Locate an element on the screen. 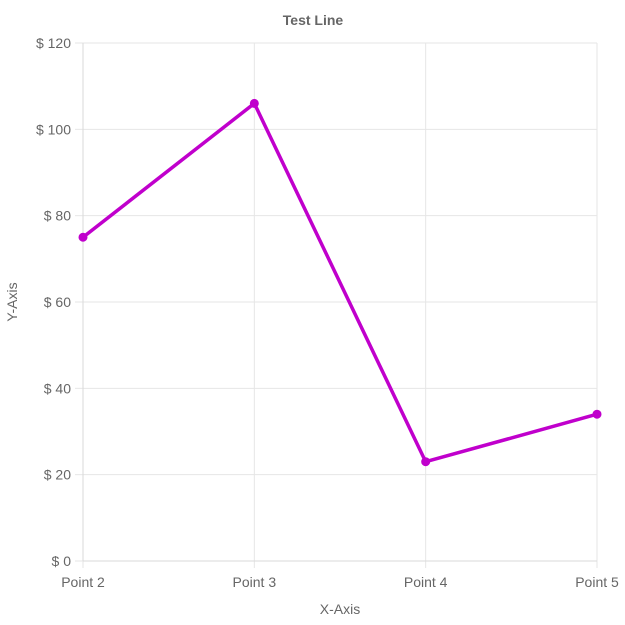  y-tick-label: $ 60 is located at coordinates (57, 302).